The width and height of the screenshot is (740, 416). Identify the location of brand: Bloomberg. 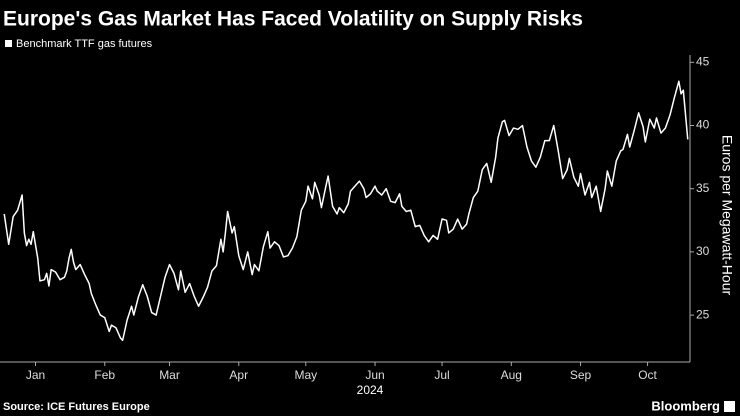
(685, 405).